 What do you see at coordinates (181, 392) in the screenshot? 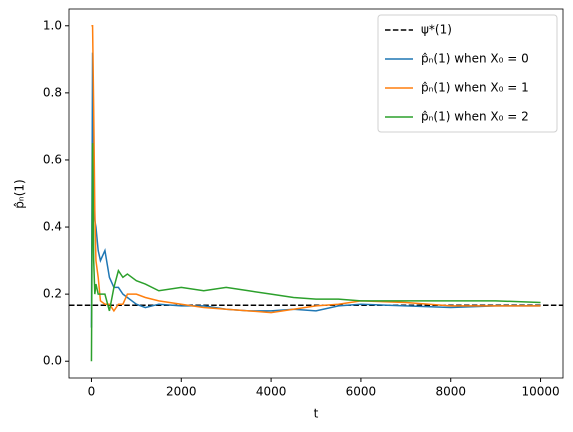
I see `x-tick-label: 2000` at bounding box center [181, 392].